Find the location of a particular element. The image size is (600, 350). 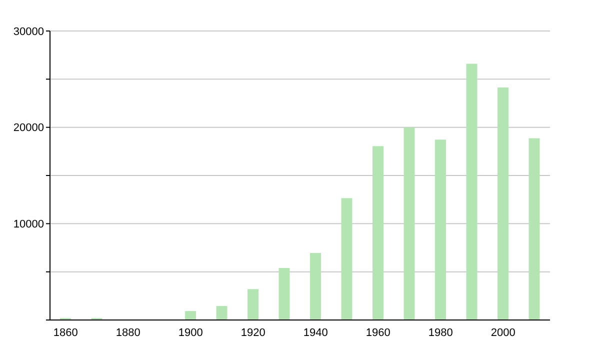

y-tick-label: 30000 is located at coordinates (28, 32).